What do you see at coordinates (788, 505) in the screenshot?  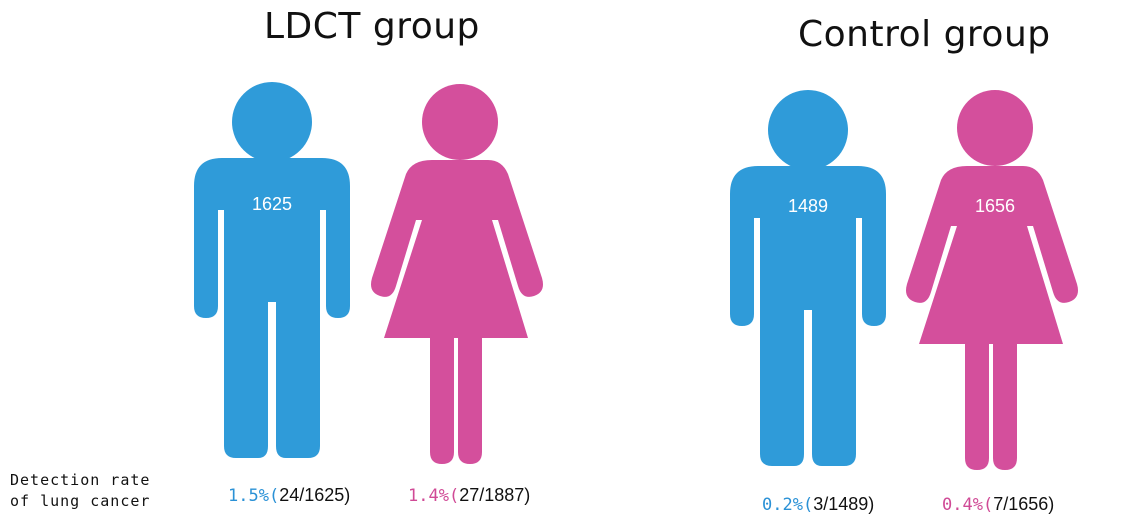 I see `control-male-rate-percent: 0.2%(` at bounding box center [788, 505].